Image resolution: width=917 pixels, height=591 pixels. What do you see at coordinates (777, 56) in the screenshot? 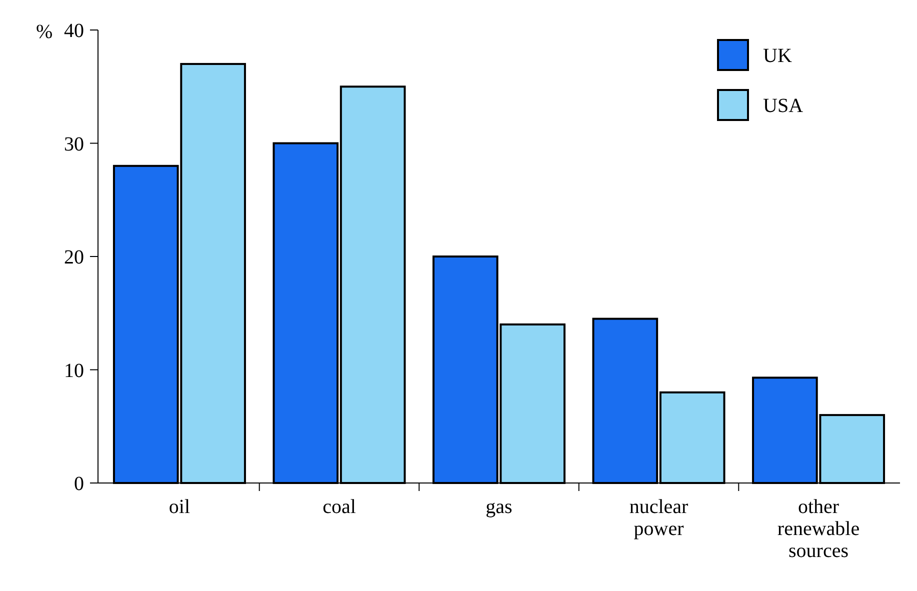
I see `legend-label: UK` at bounding box center [777, 56].